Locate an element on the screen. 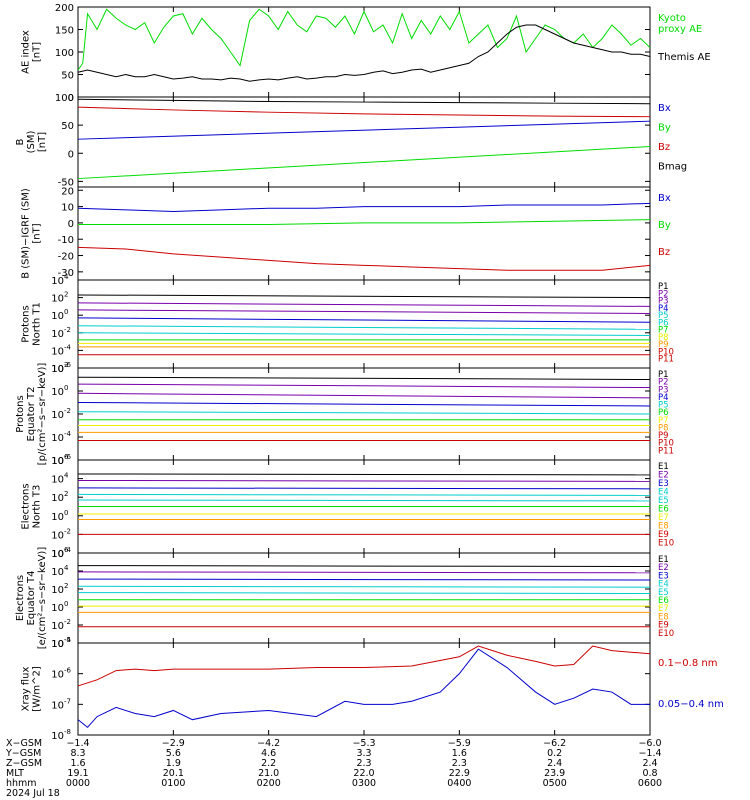  series-line-p5 is located at coordinates (364, 327).